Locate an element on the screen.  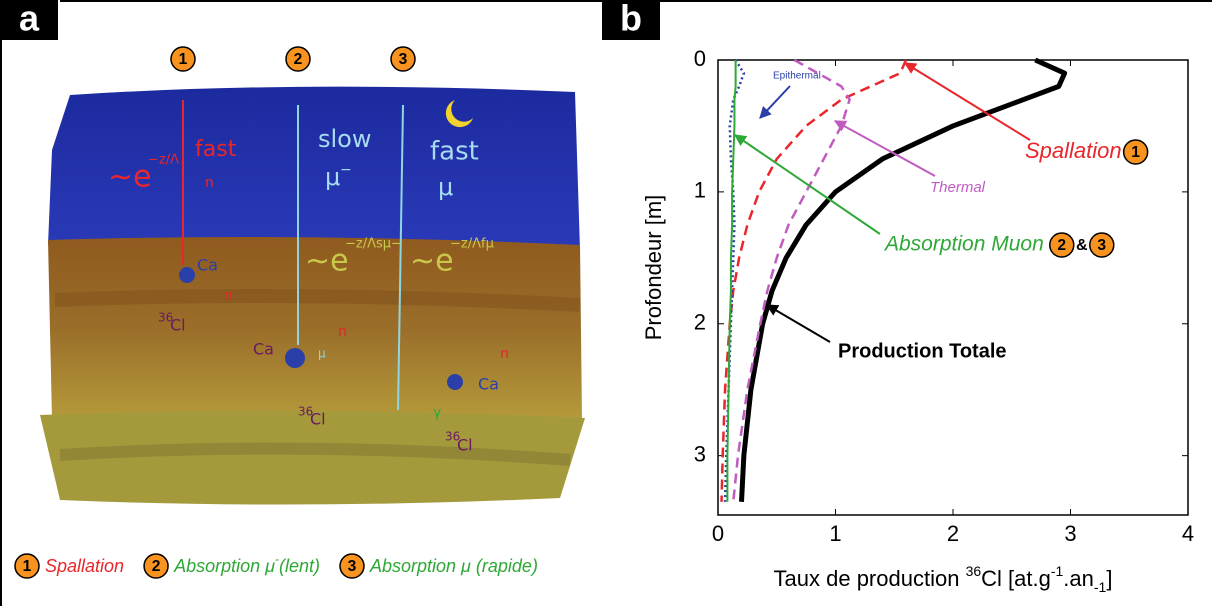
x-axis-title-part: ] is located at coordinates (1109, 578).